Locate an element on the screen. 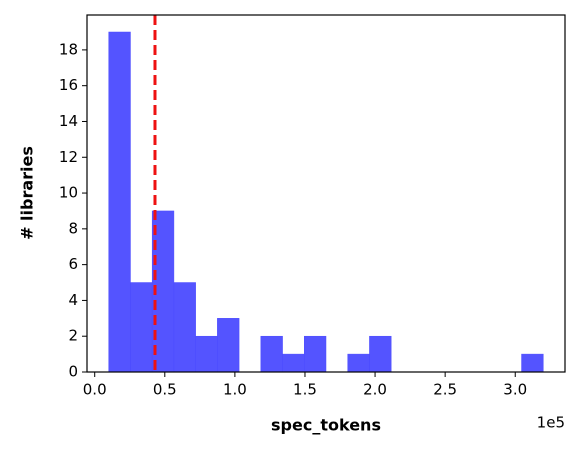  x-tick-label: 3.0 is located at coordinates (515, 390).